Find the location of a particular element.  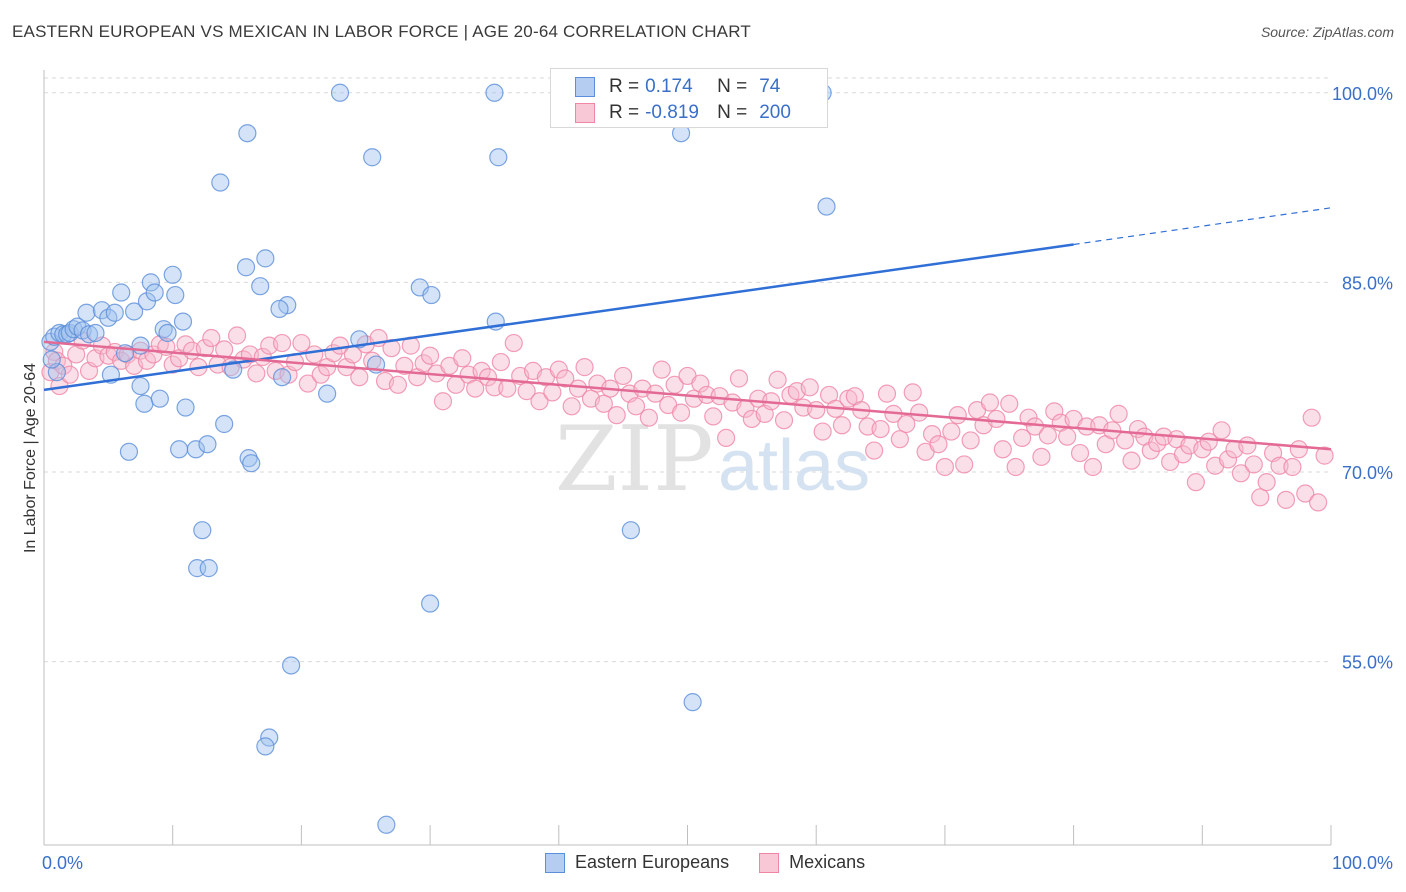

x-tick-label-min: 0.0% is located at coordinates (62, 863).